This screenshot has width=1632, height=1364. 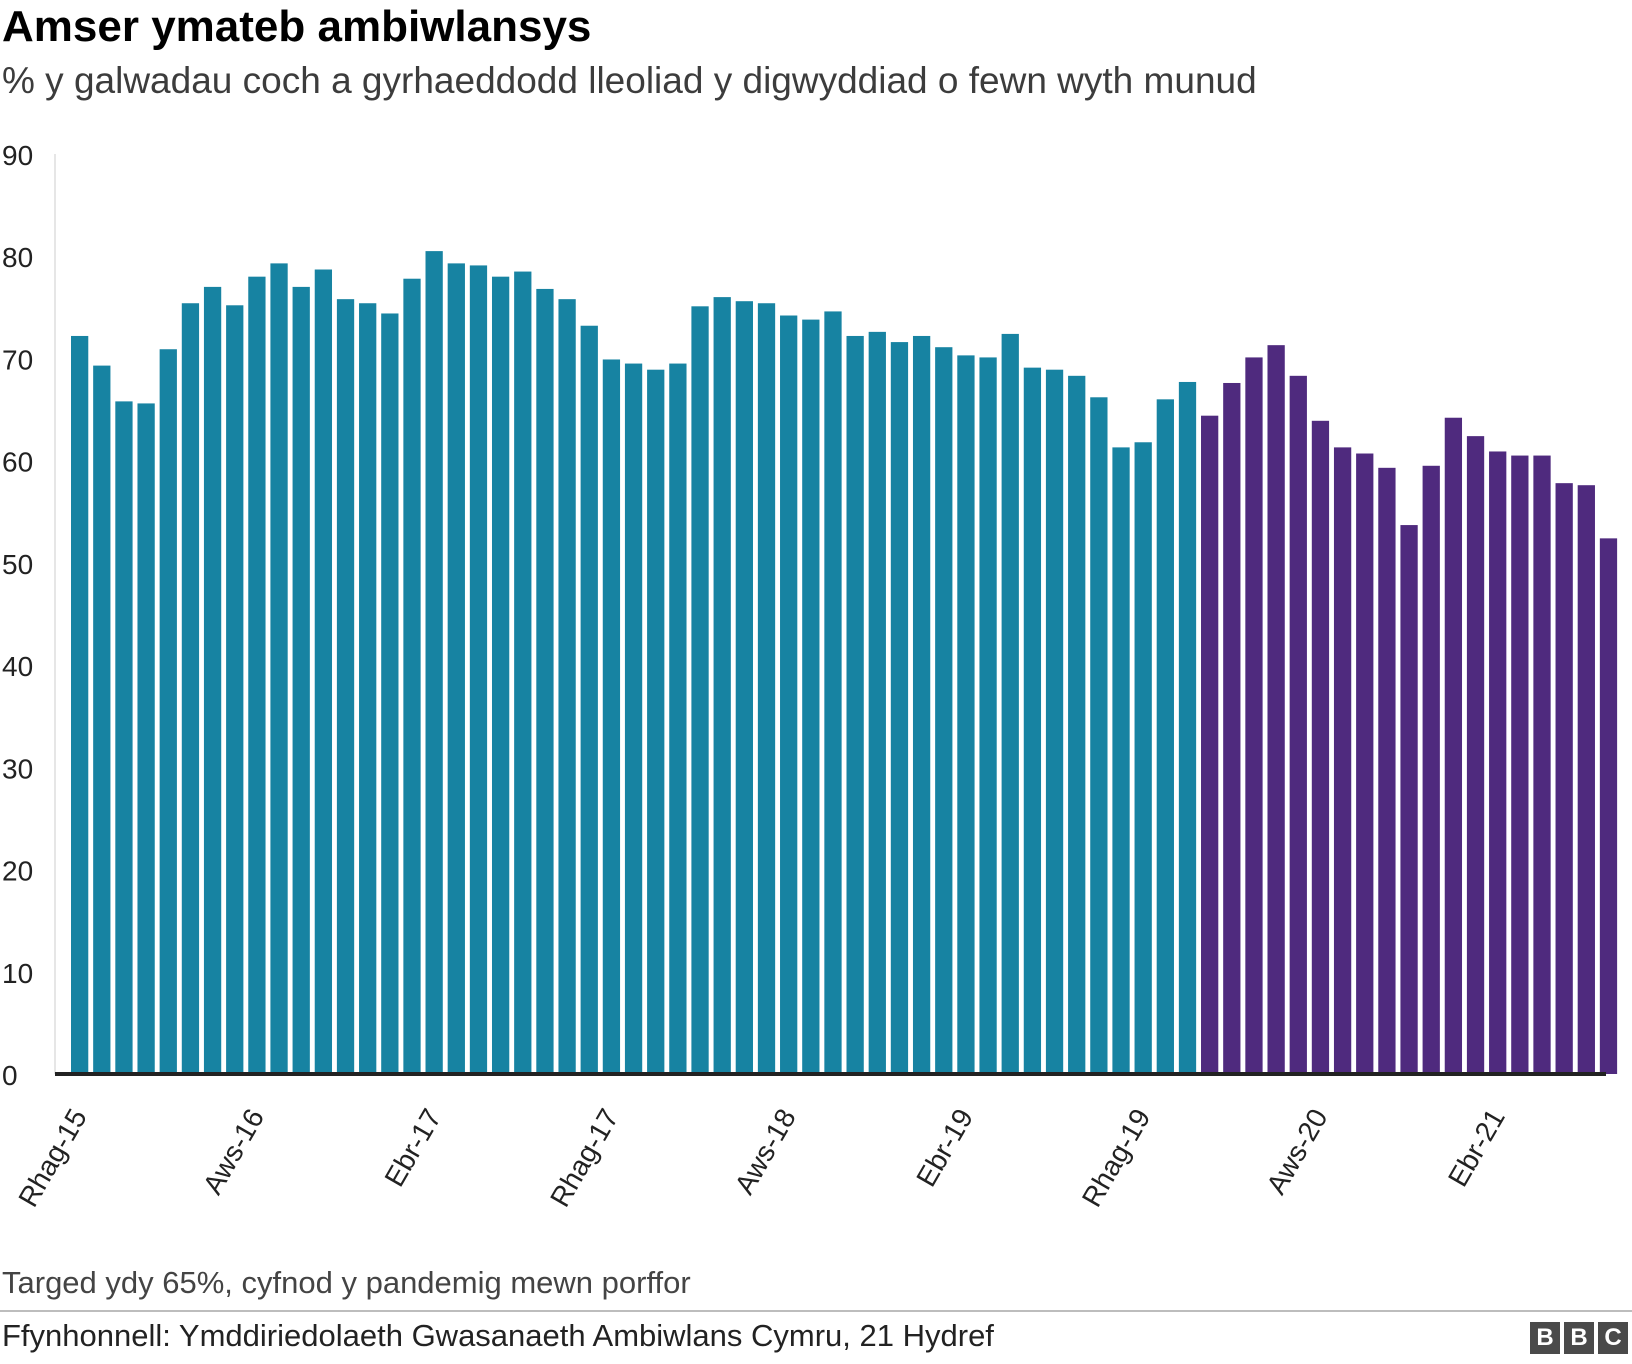 I want to click on y-tick-label: 90, so click(x=17, y=155).